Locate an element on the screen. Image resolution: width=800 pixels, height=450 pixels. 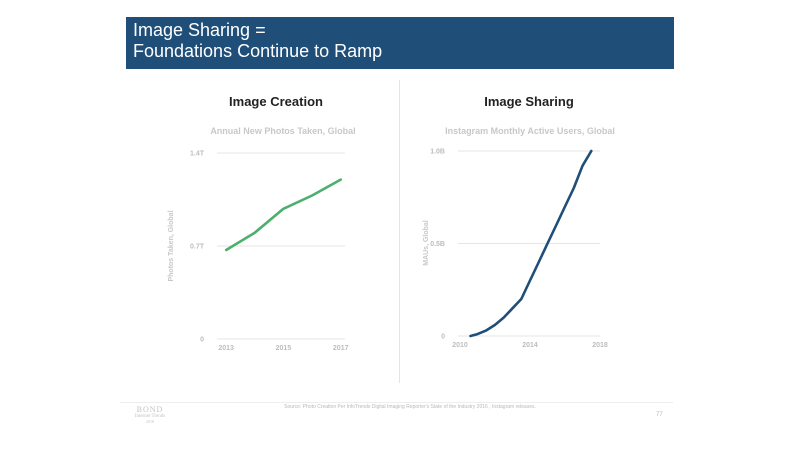
right-y-tick-label: 0 is located at coordinates (443, 337).